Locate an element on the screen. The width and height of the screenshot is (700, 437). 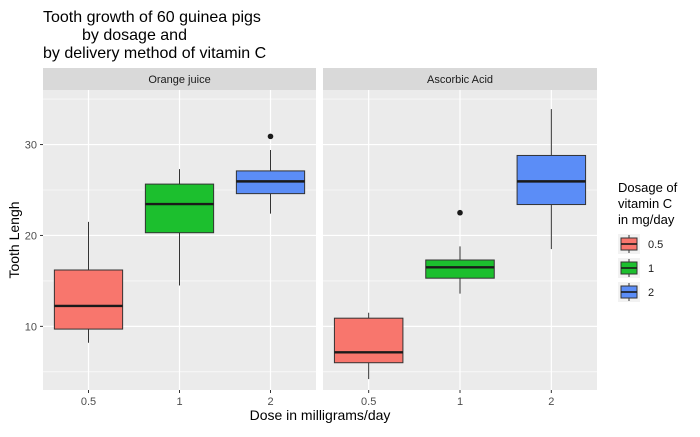
legend-item-1: 1 is located at coordinates (636, 268).